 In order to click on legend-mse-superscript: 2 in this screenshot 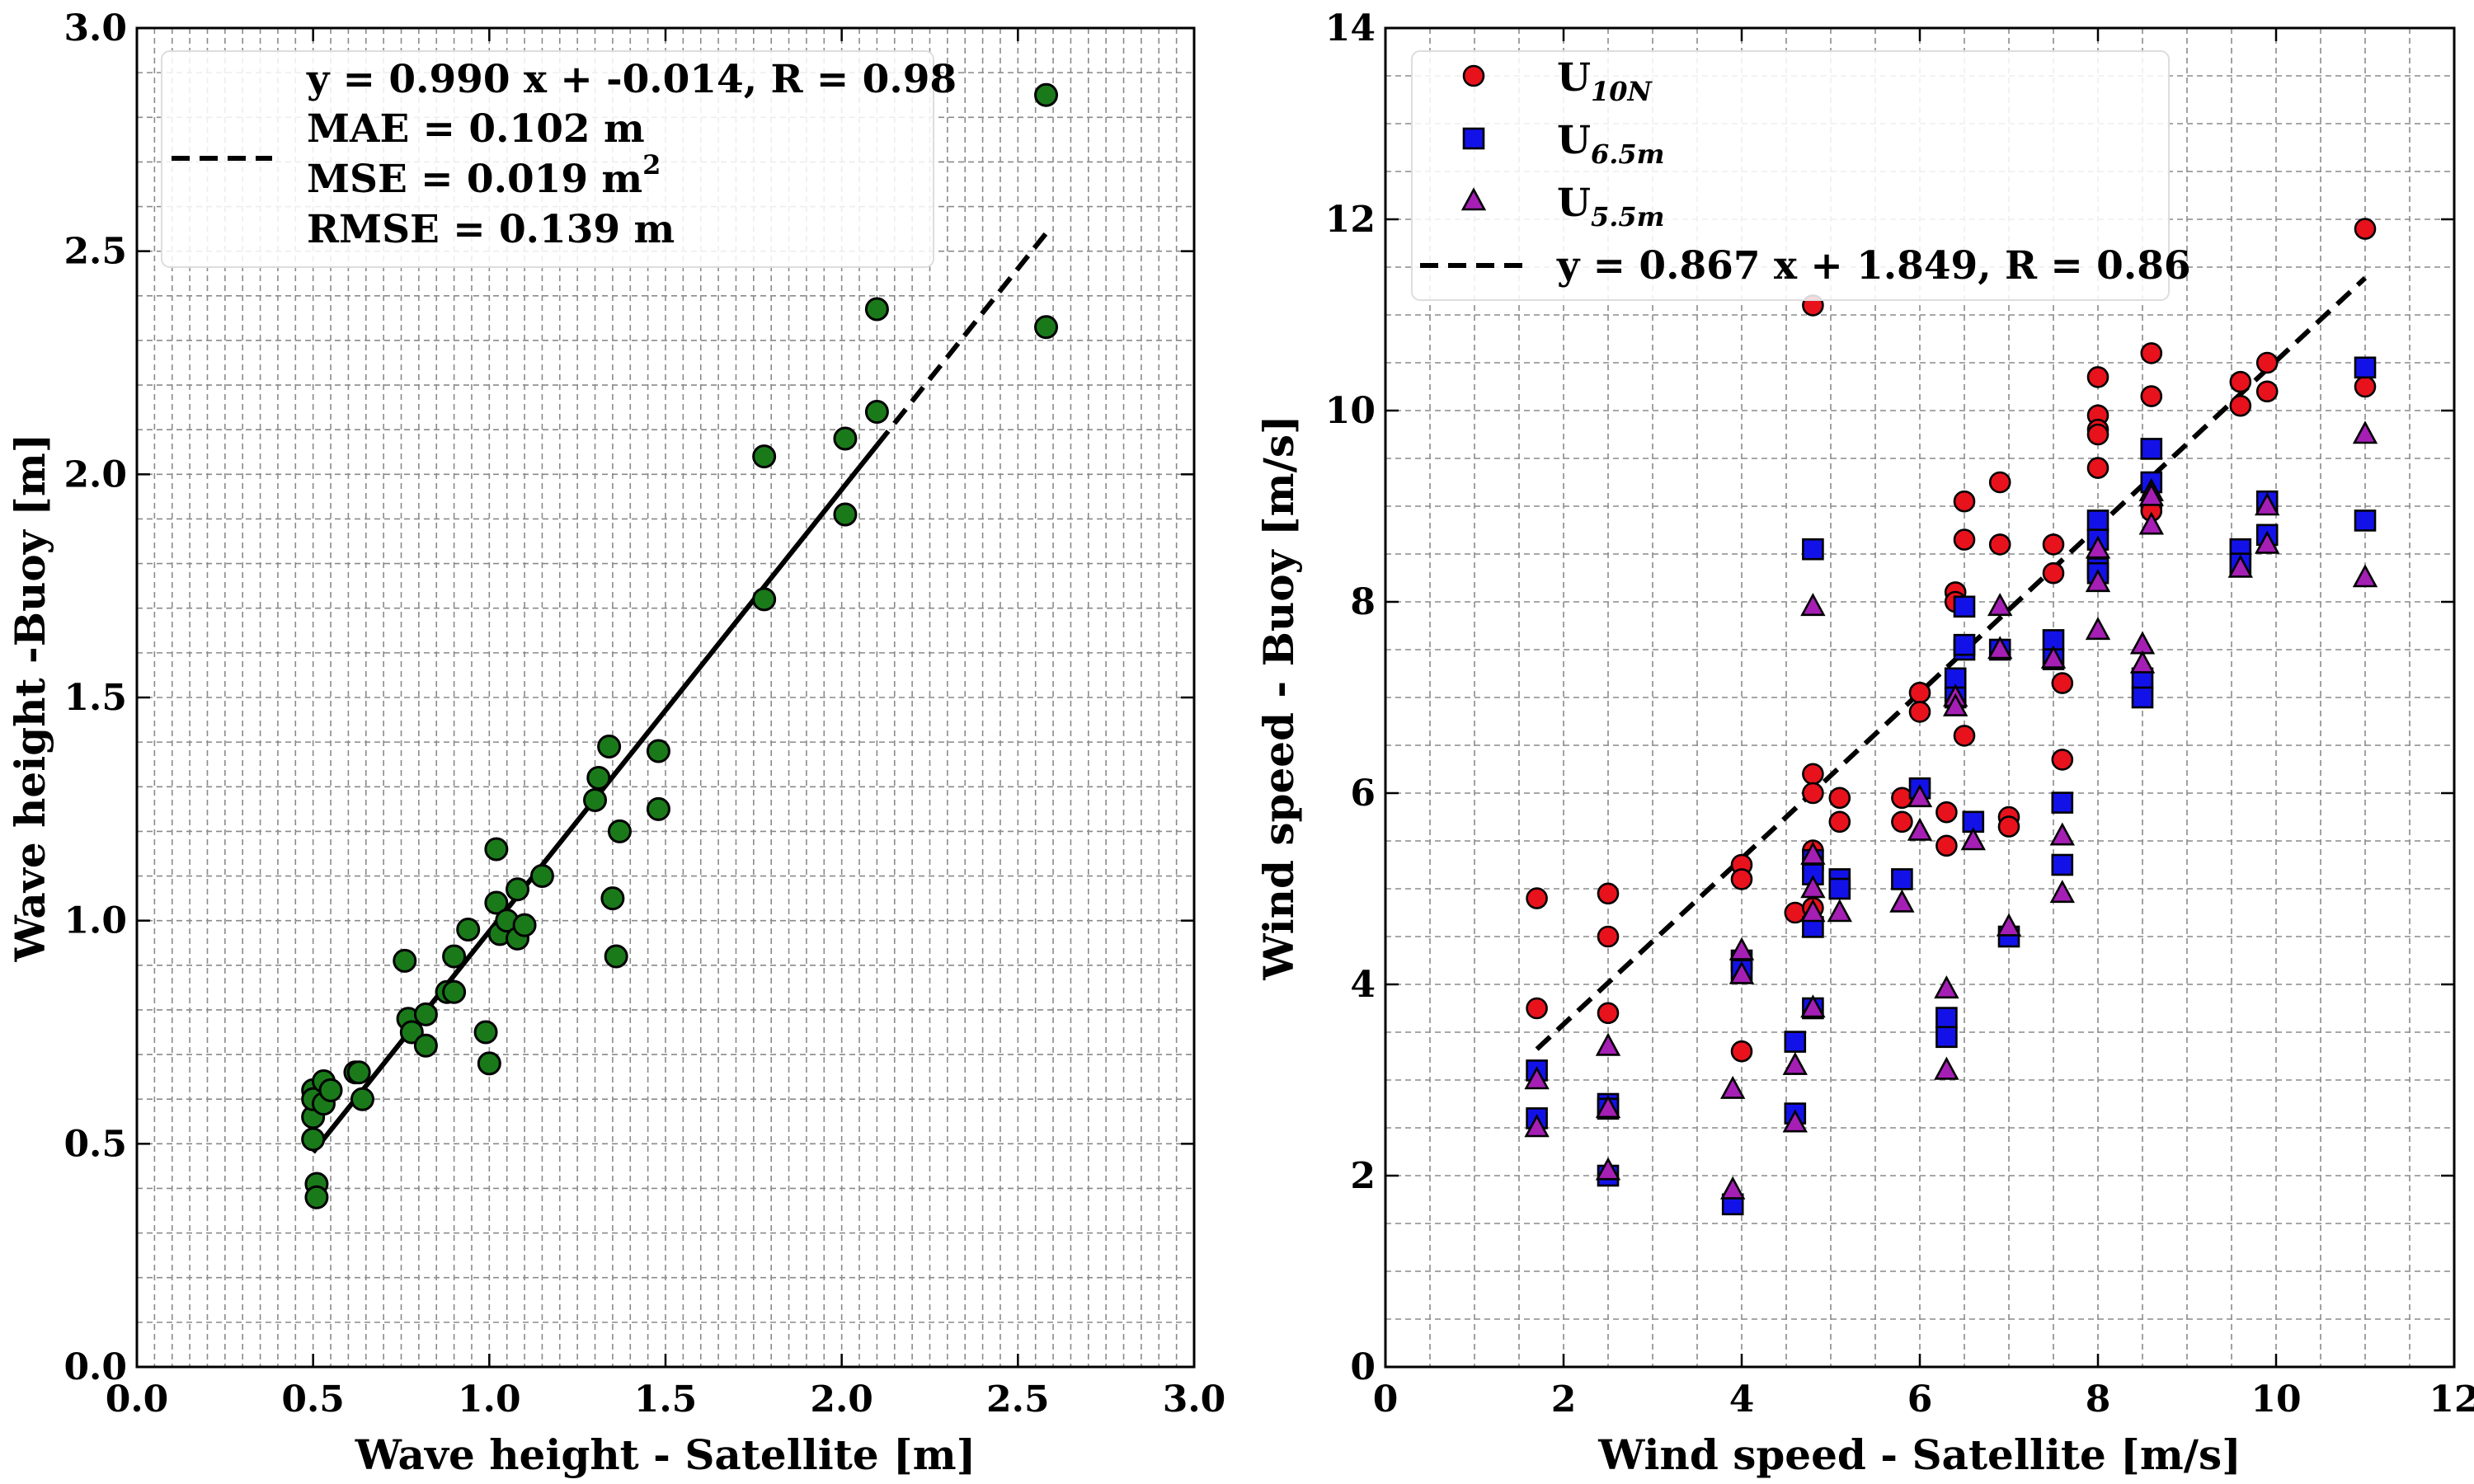, I will do `click(651, 165)`.